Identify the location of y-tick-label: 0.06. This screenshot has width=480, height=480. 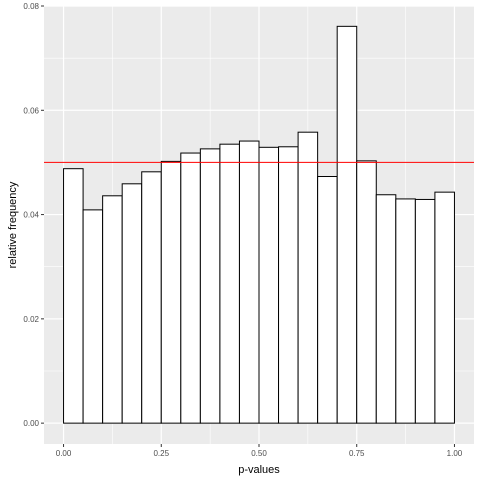
(31, 110).